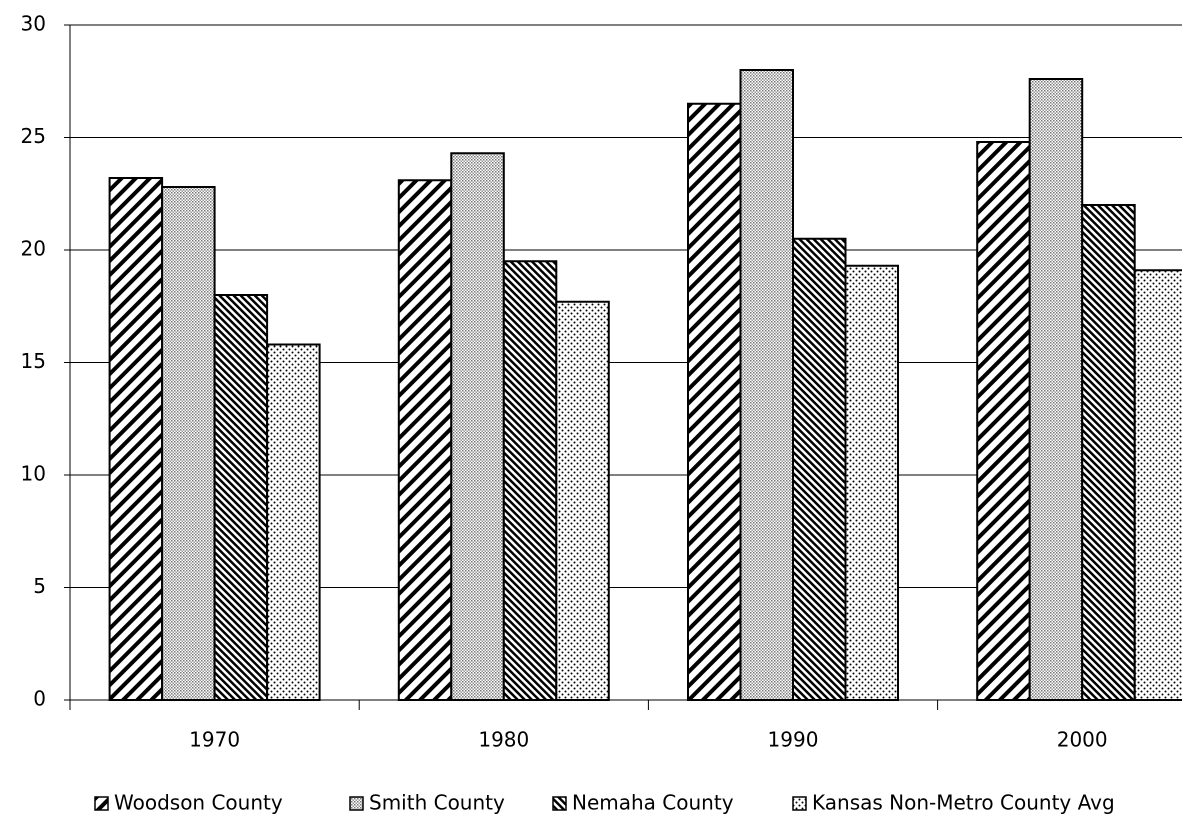 The height and width of the screenshot is (815, 1182). I want to click on x-tick-label: 1980, so click(503, 740).